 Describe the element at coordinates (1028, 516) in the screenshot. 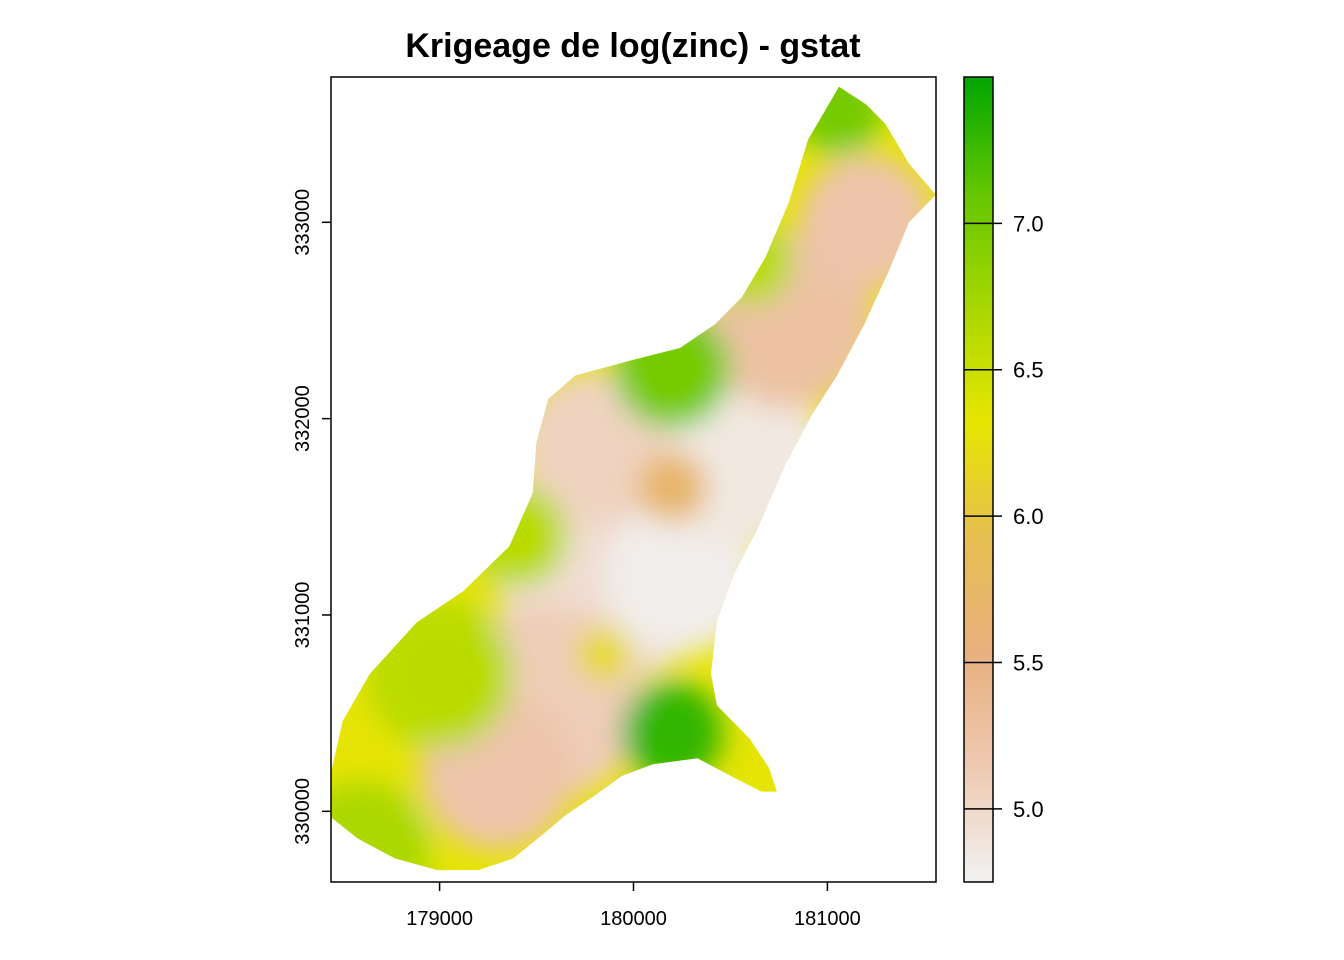

I see `legend-tick-label: 6.0` at that location.